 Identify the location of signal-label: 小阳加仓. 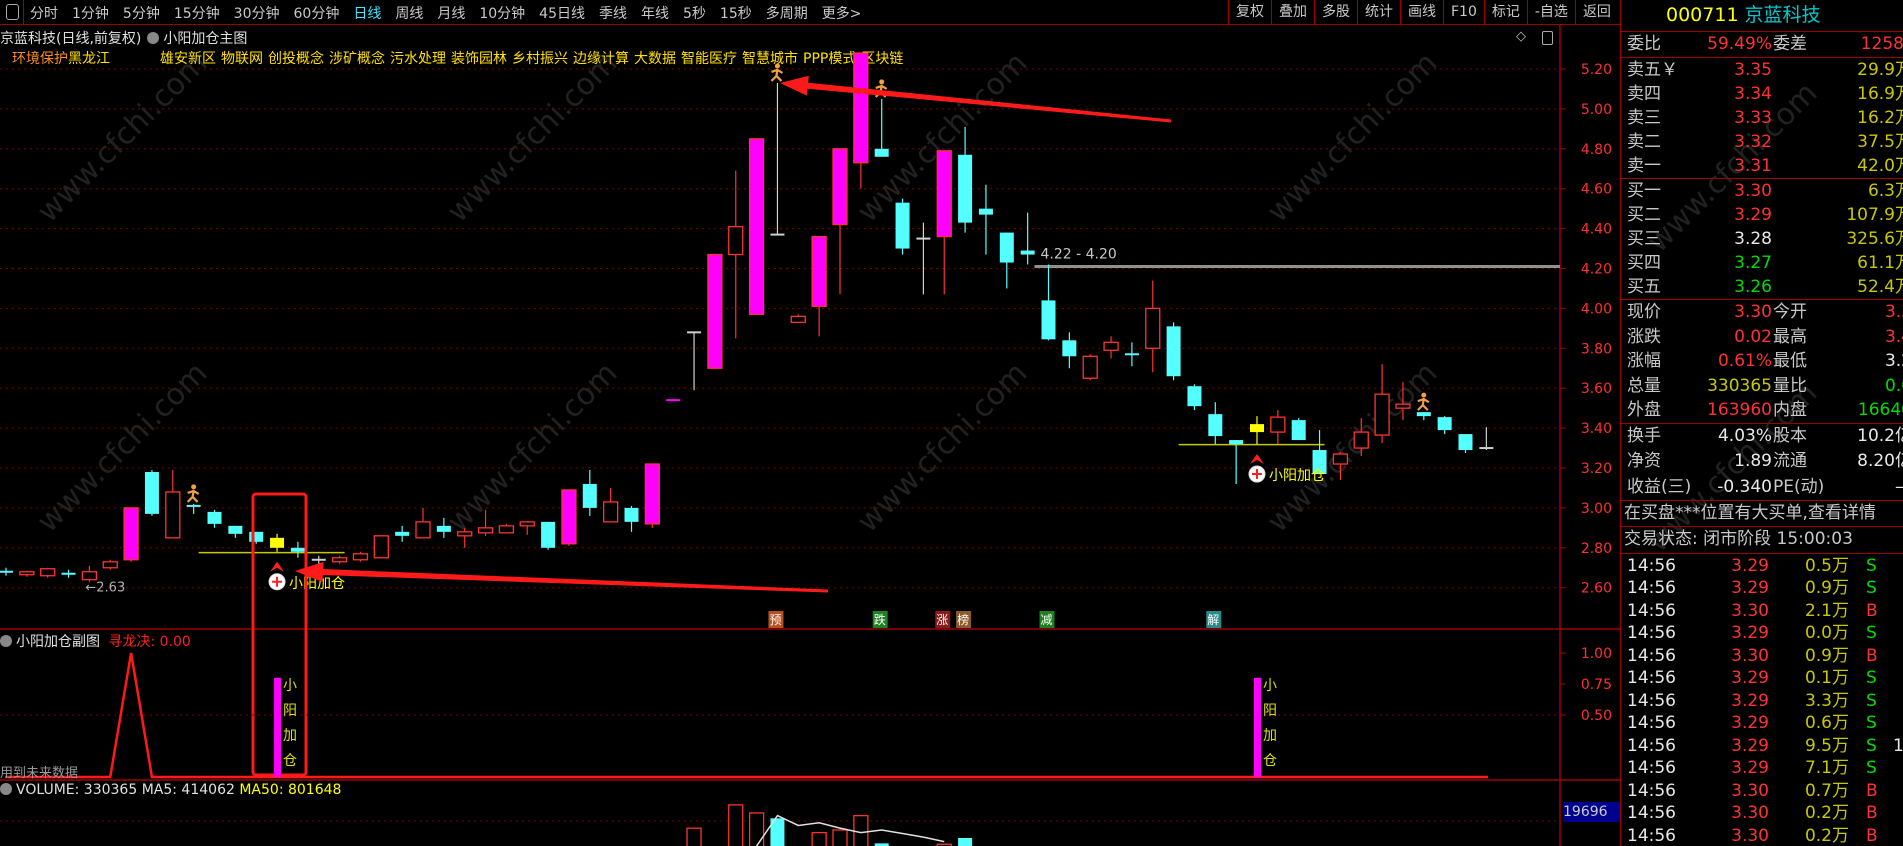
(317, 584).